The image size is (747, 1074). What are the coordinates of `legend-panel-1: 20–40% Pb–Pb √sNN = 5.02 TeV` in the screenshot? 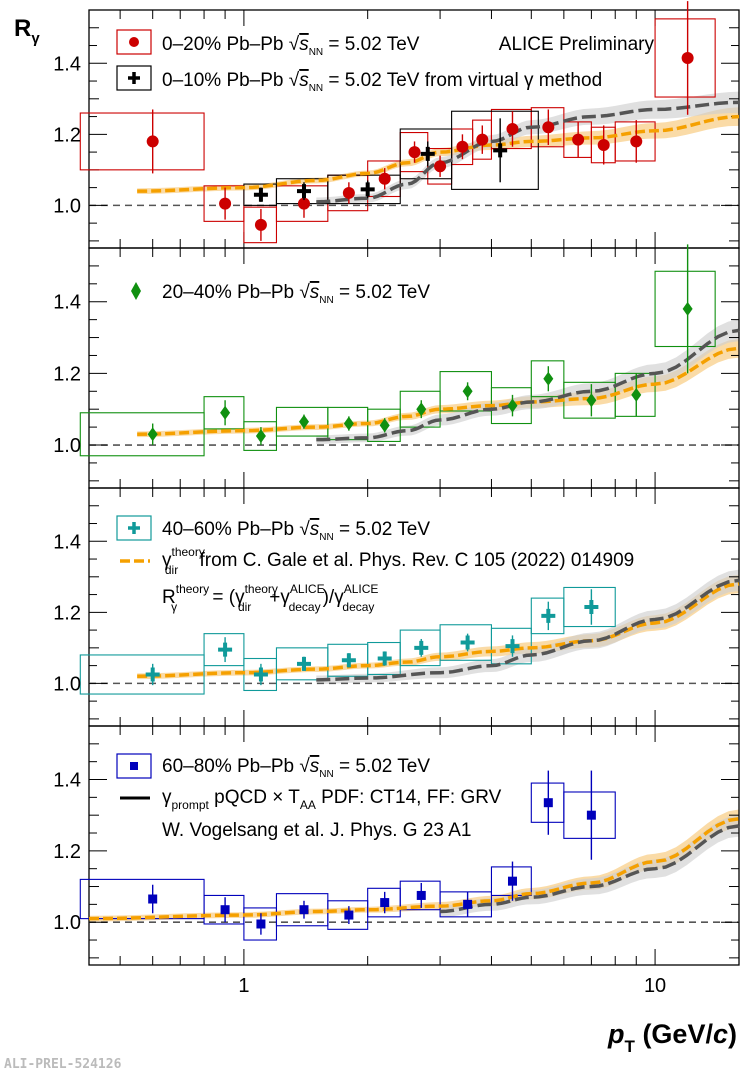 It's located at (280, 294).